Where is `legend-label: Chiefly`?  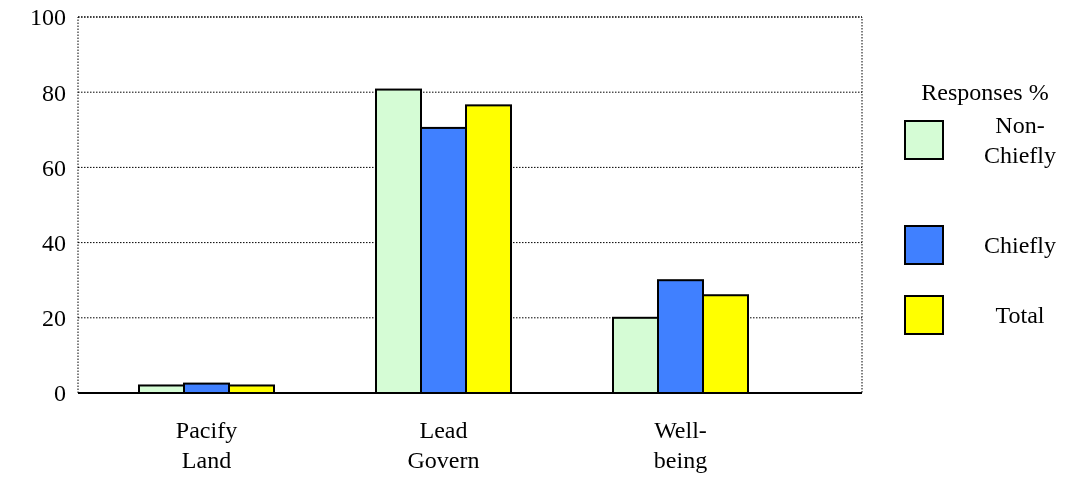
legend-label: Chiefly is located at coordinates (1020, 245).